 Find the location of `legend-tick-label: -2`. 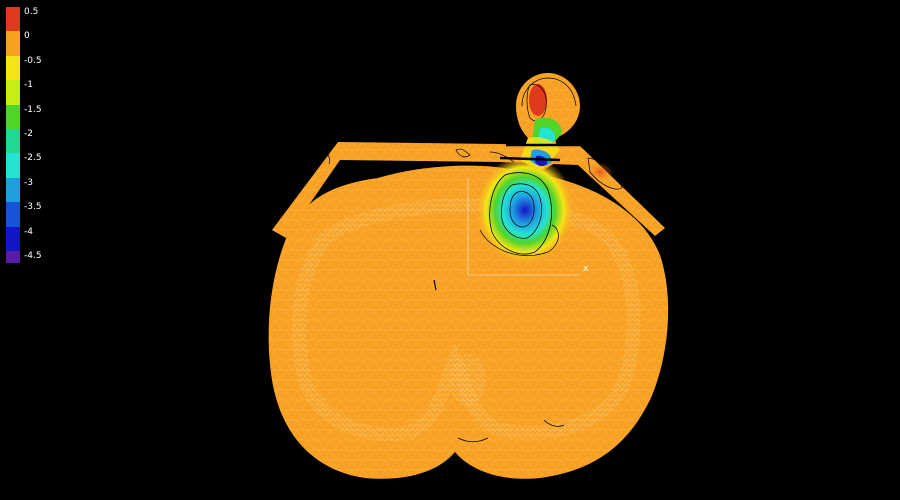

legend-tick-label: -2 is located at coordinates (28, 134).